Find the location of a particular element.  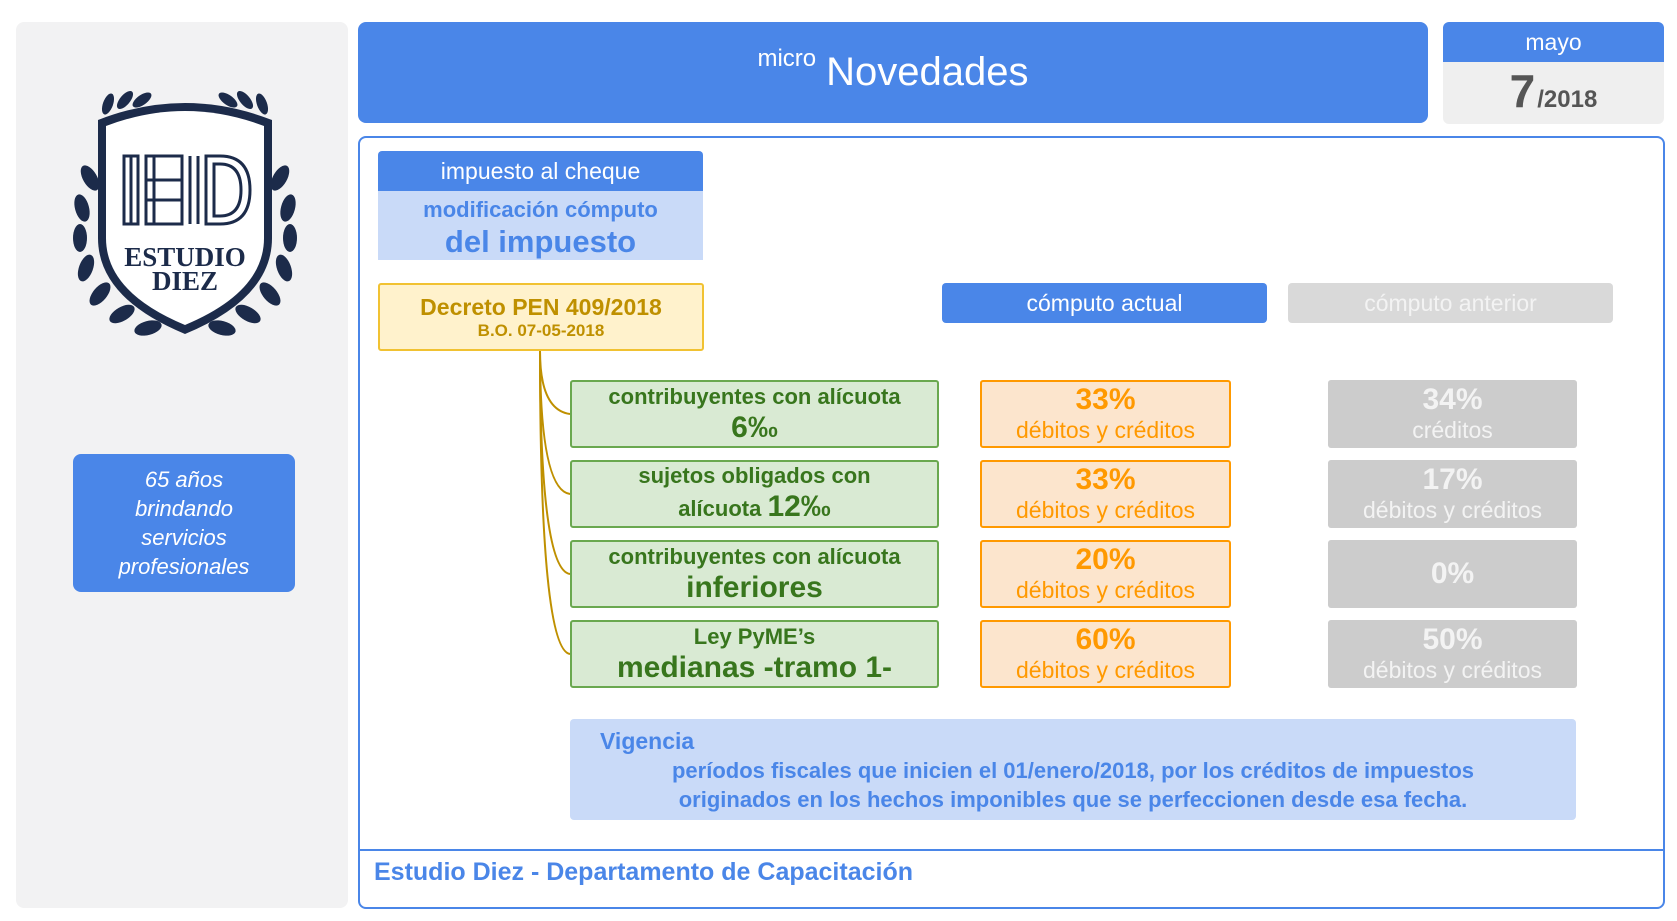

tagline-line: profesionales is located at coordinates (184, 566).